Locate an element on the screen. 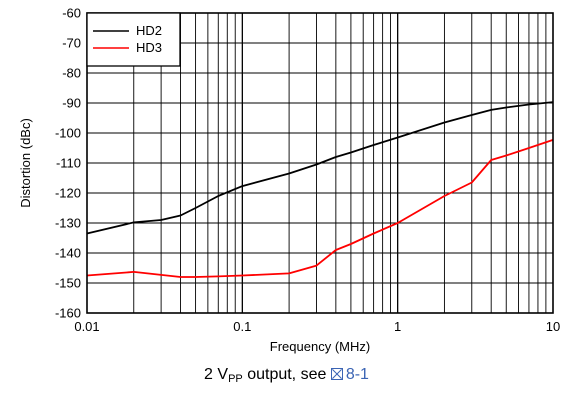 The image size is (573, 395). figure-reference-number: 8-1 is located at coordinates (357, 374).